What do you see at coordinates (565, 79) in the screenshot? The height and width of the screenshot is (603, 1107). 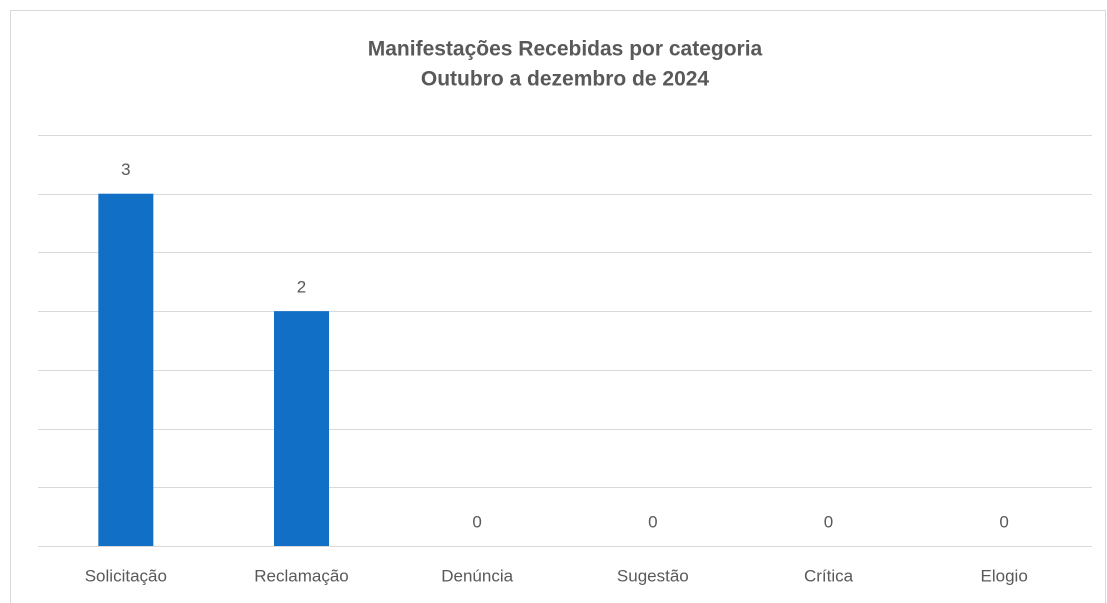 I see `chart-subtitle: Outubro a dezembro de 2024` at bounding box center [565, 79].